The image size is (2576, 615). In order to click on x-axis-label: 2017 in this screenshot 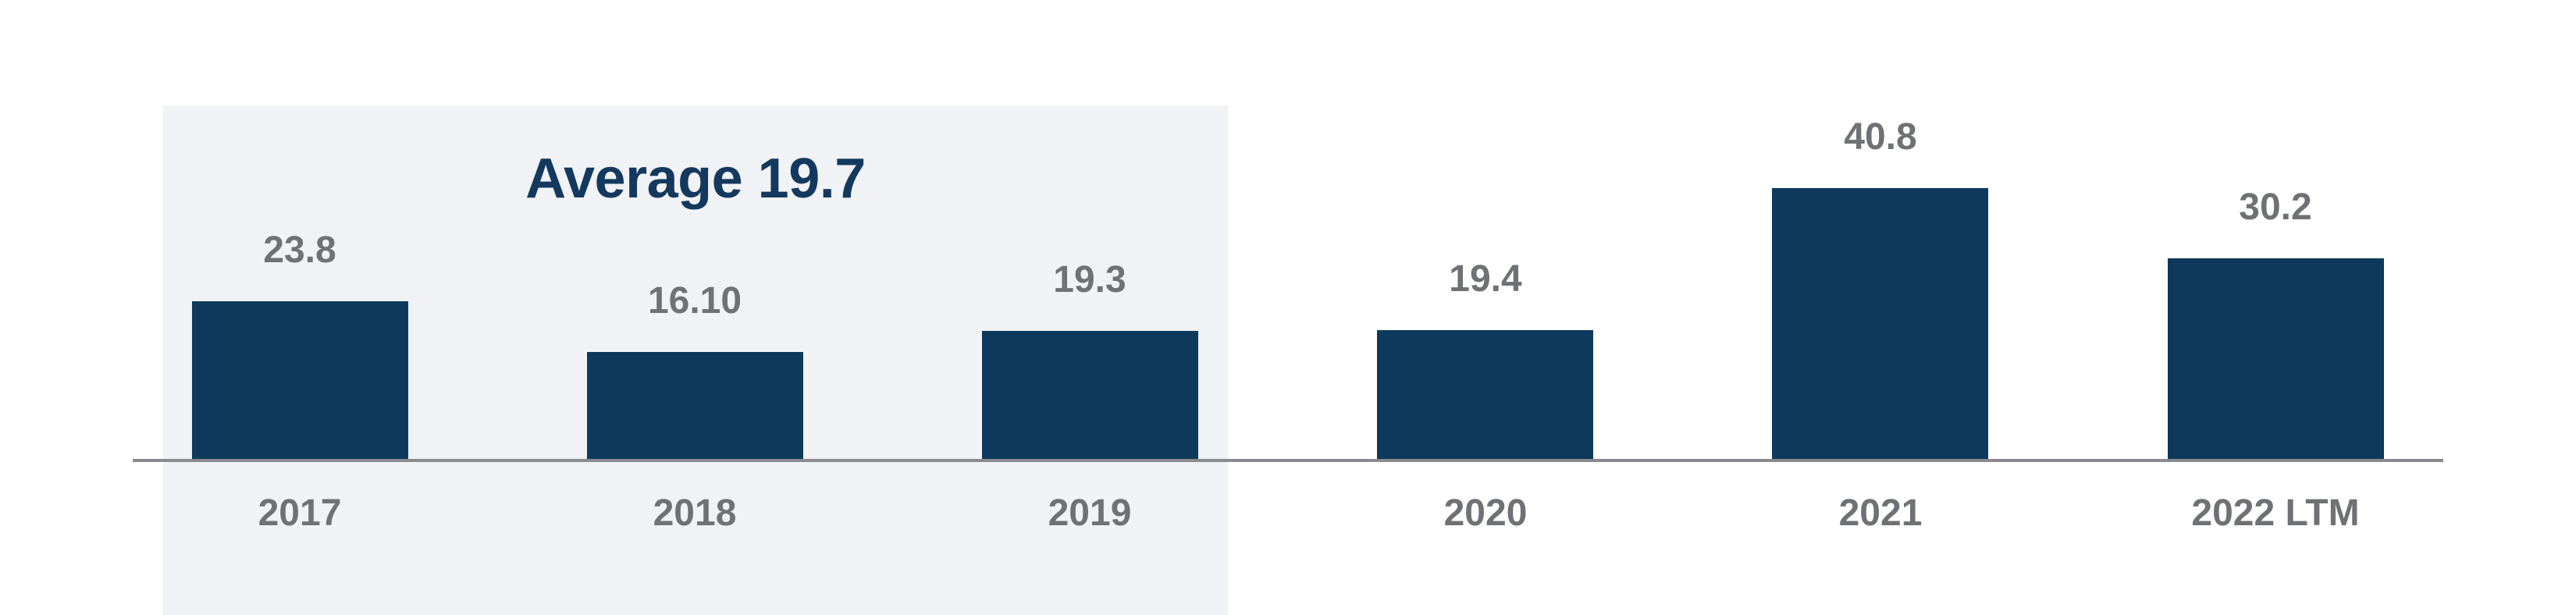, I will do `click(300, 513)`.